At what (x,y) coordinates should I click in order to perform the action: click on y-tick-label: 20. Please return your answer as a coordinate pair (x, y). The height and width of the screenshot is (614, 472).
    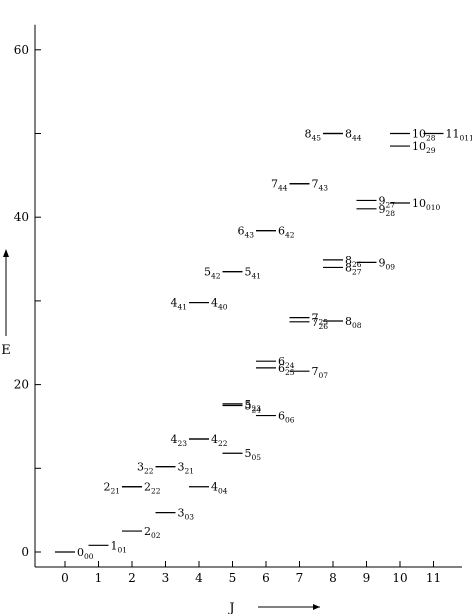
    Looking at the image, I should click on (21, 385).